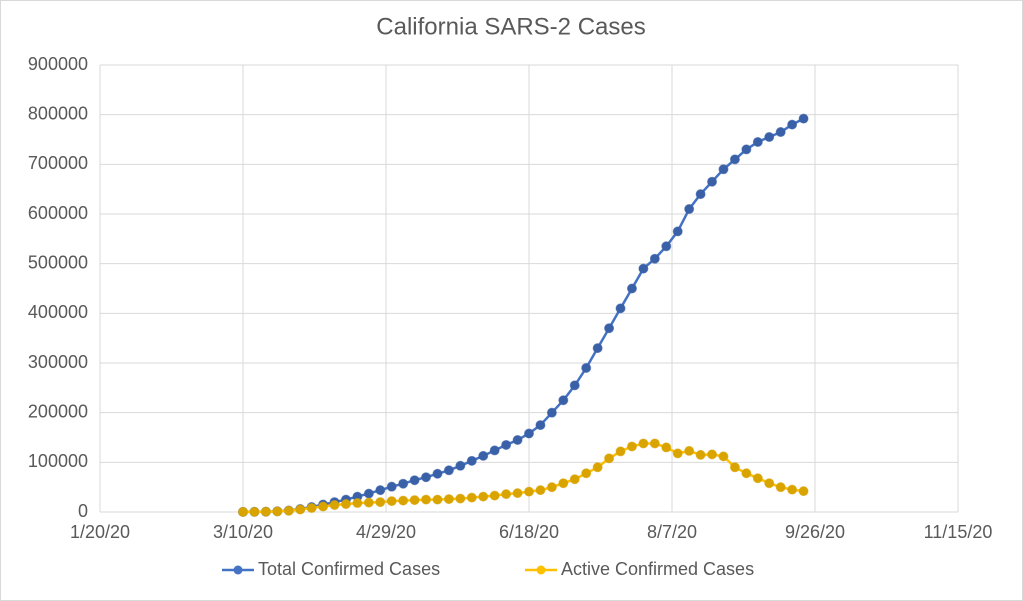 This screenshot has height=601, width=1023. Describe the element at coordinates (58, 362) in the screenshot. I see `y-tick-label: 300000` at that location.